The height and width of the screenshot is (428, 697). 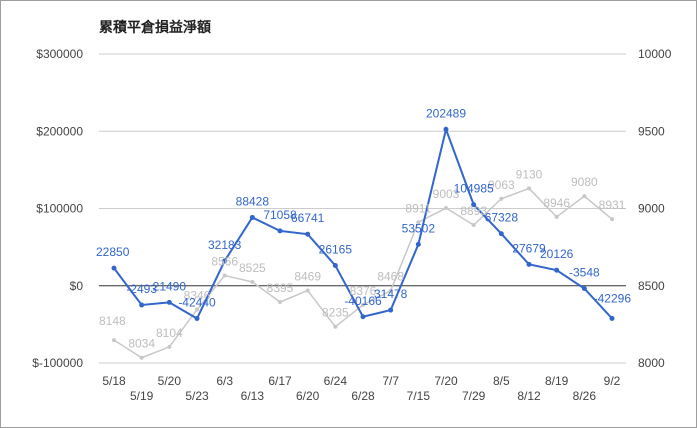 What do you see at coordinates (612, 381) in the screenshot?
I see `x-tick-label: 9/2` at bounding box center [612, 381].